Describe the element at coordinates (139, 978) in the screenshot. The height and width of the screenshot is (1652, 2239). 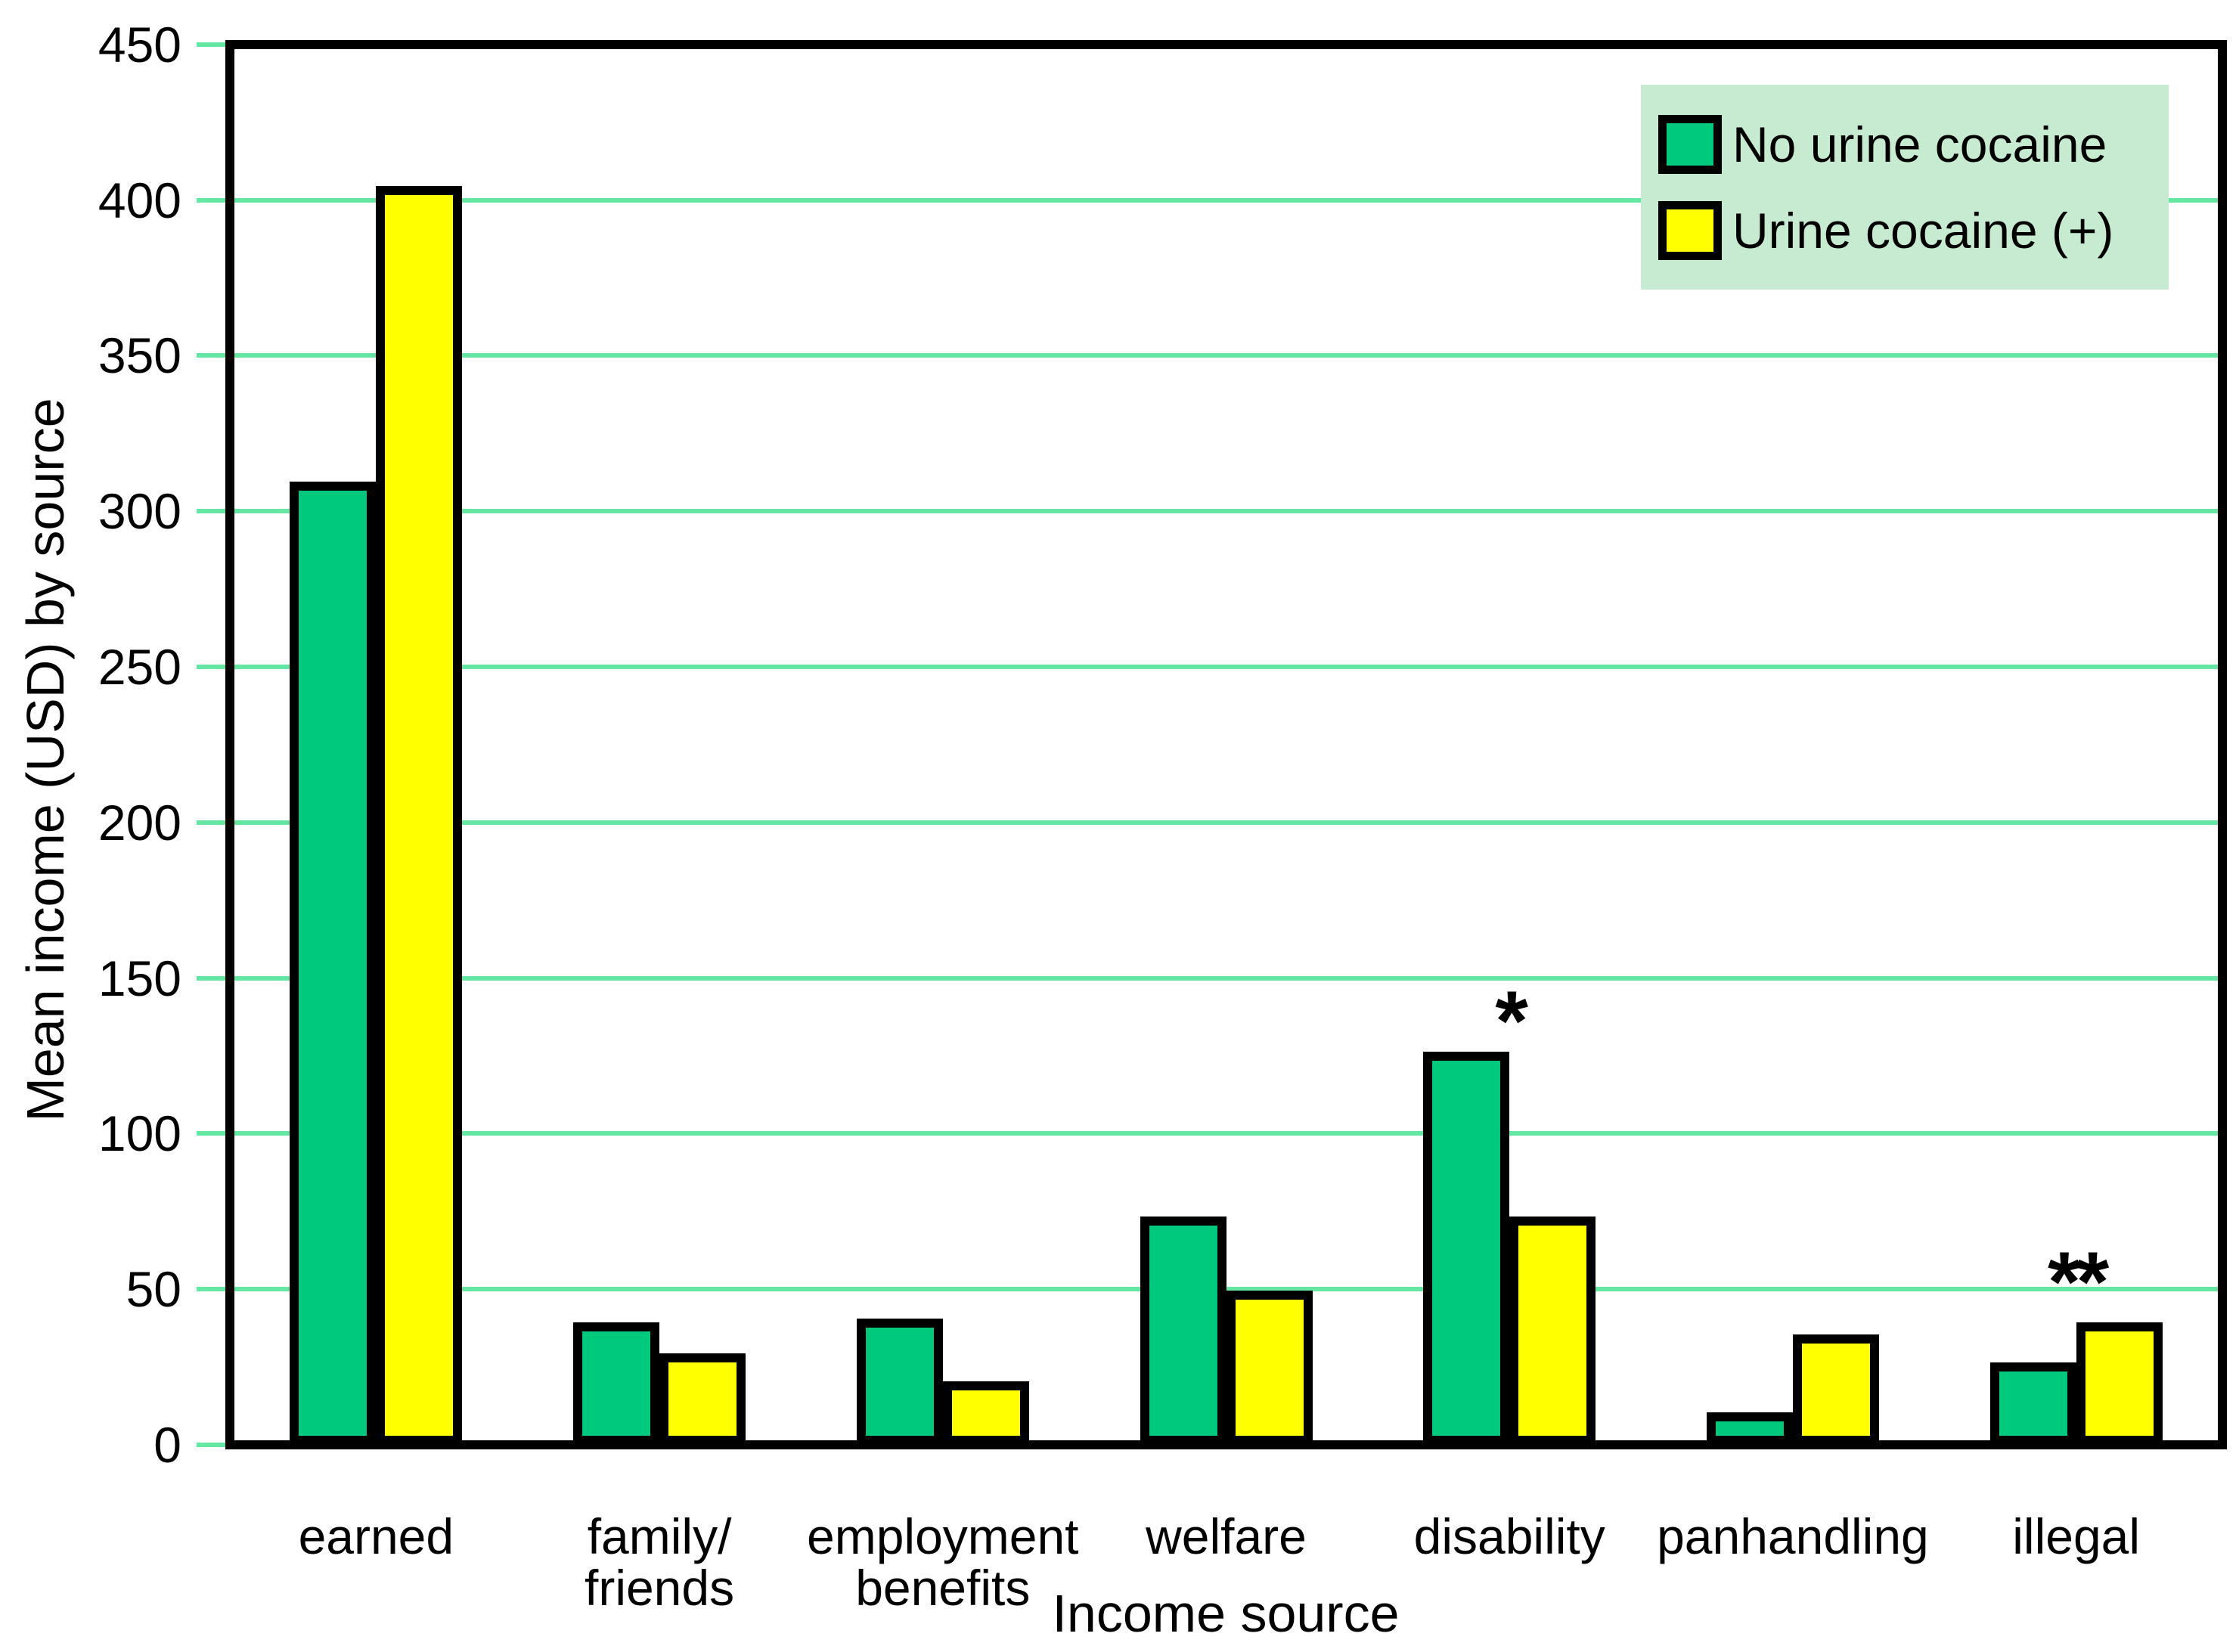
I see `y-tick-label: 150` at that location.